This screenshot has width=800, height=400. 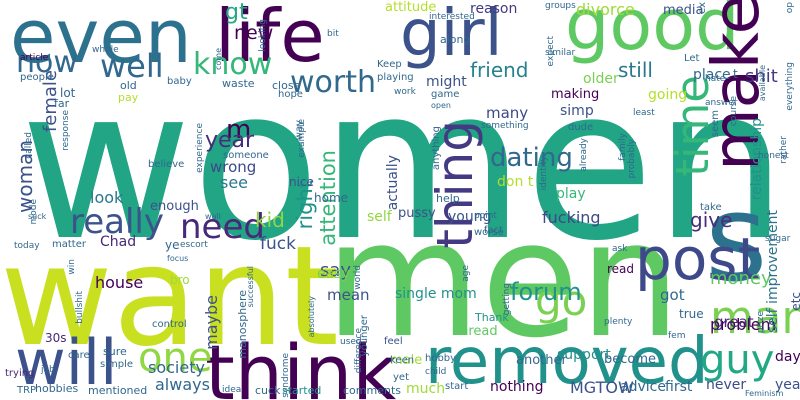 What do you see at coordinates (499, 70) in the screenshot?
I see `cloud-word: friend` at bounding box center [499, 70].